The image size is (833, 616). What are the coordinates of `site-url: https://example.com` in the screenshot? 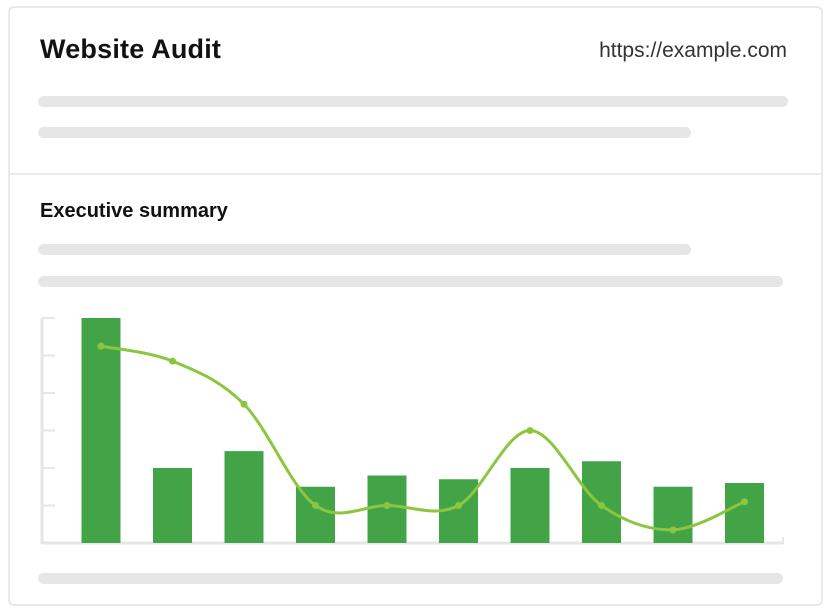 It's located at (693, 50).